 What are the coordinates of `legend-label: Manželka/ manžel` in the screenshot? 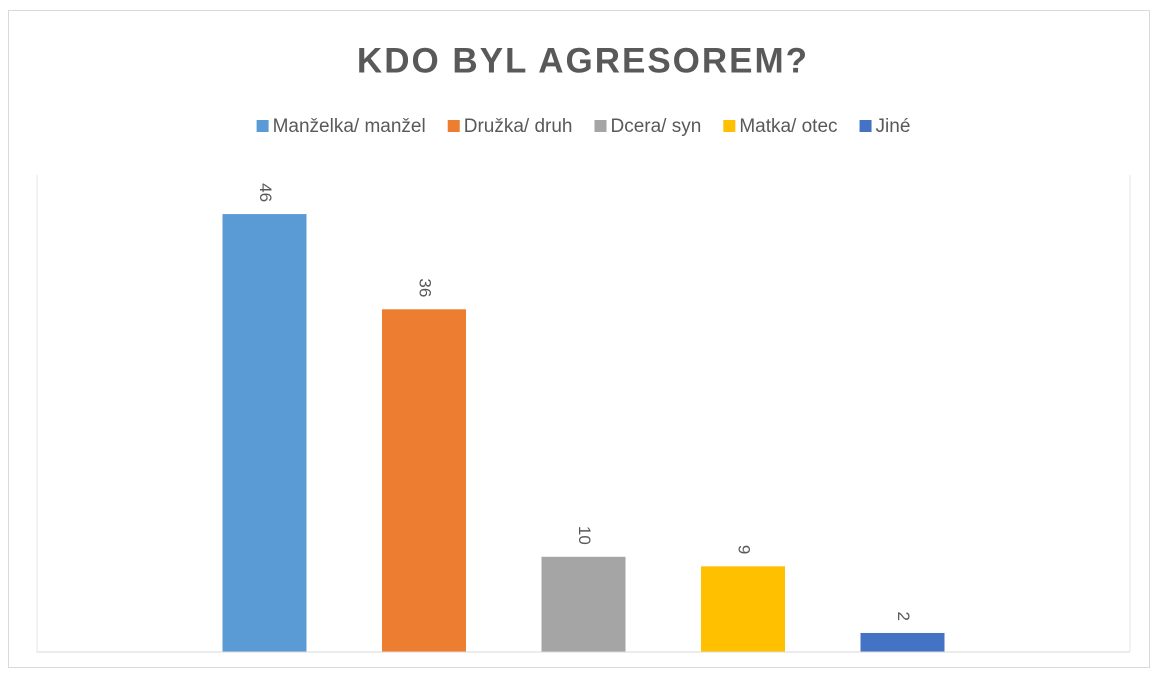 It's located at (349, 126).